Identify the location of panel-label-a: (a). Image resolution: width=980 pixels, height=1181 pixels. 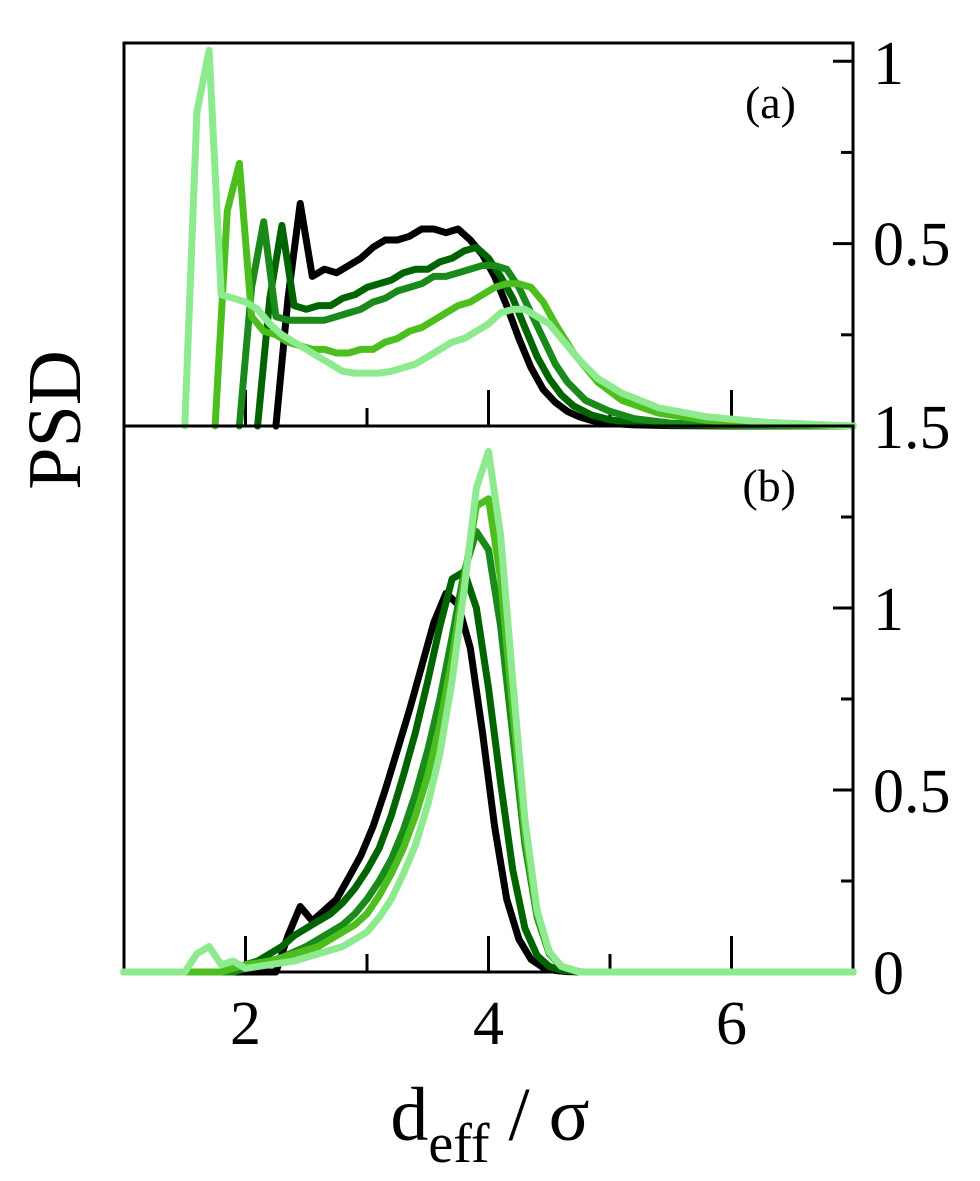
(770, 102).